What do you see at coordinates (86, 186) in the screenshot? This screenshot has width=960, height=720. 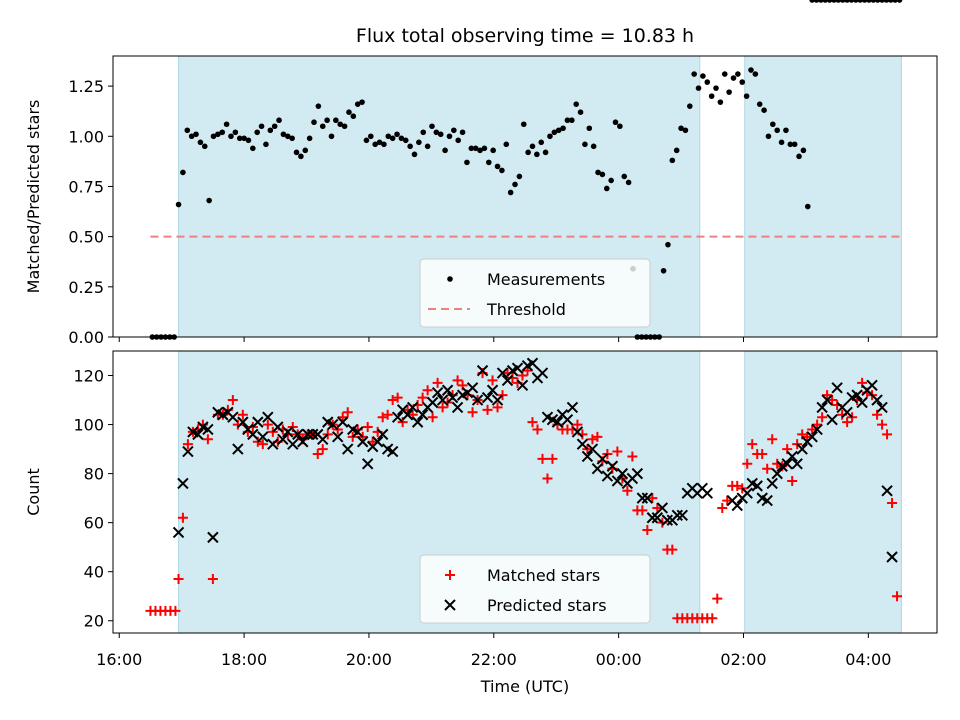 I see `y-tick-label: 0.75` at bounding box center [86, 186].